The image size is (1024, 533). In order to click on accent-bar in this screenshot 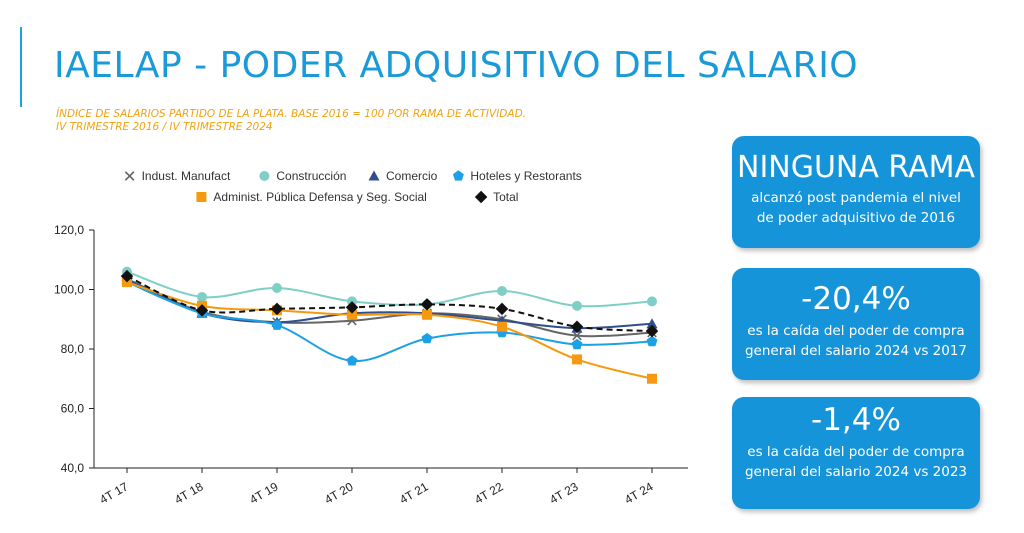, I will do `click(21, 67)`.